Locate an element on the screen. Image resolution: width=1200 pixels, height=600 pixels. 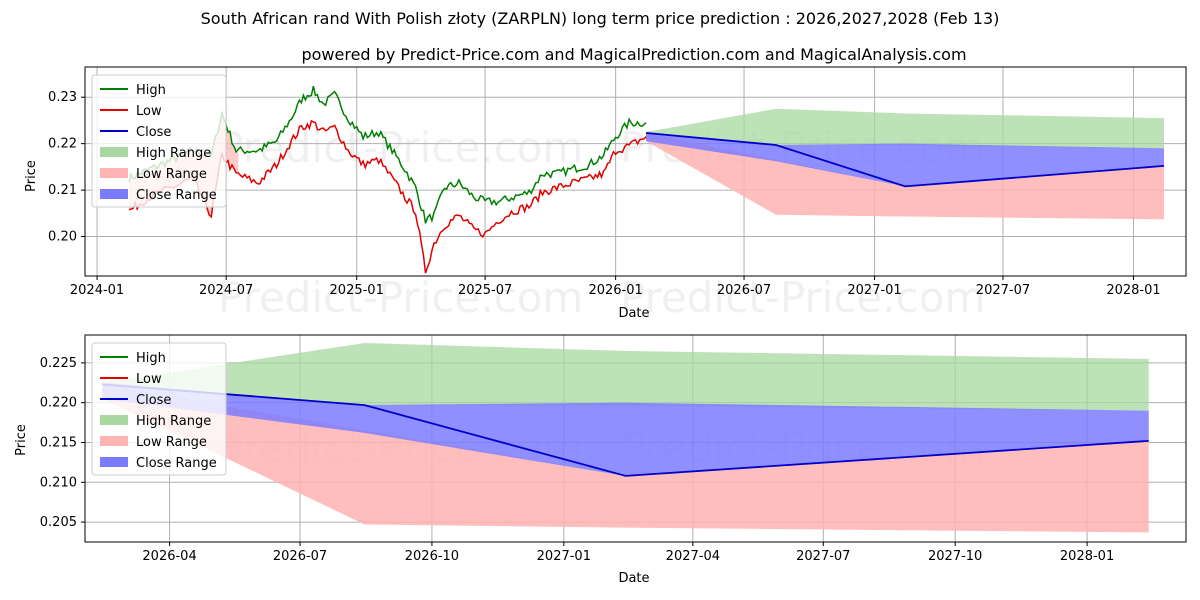
y-tick-label: 0.210 is located at coordinates (58, 482).